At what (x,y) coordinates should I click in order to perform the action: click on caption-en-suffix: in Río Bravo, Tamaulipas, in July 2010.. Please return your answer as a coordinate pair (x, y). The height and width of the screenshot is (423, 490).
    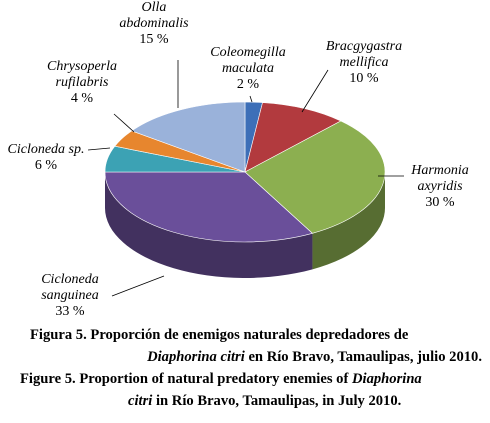
    Looking at the image, I should click on (277, 401).